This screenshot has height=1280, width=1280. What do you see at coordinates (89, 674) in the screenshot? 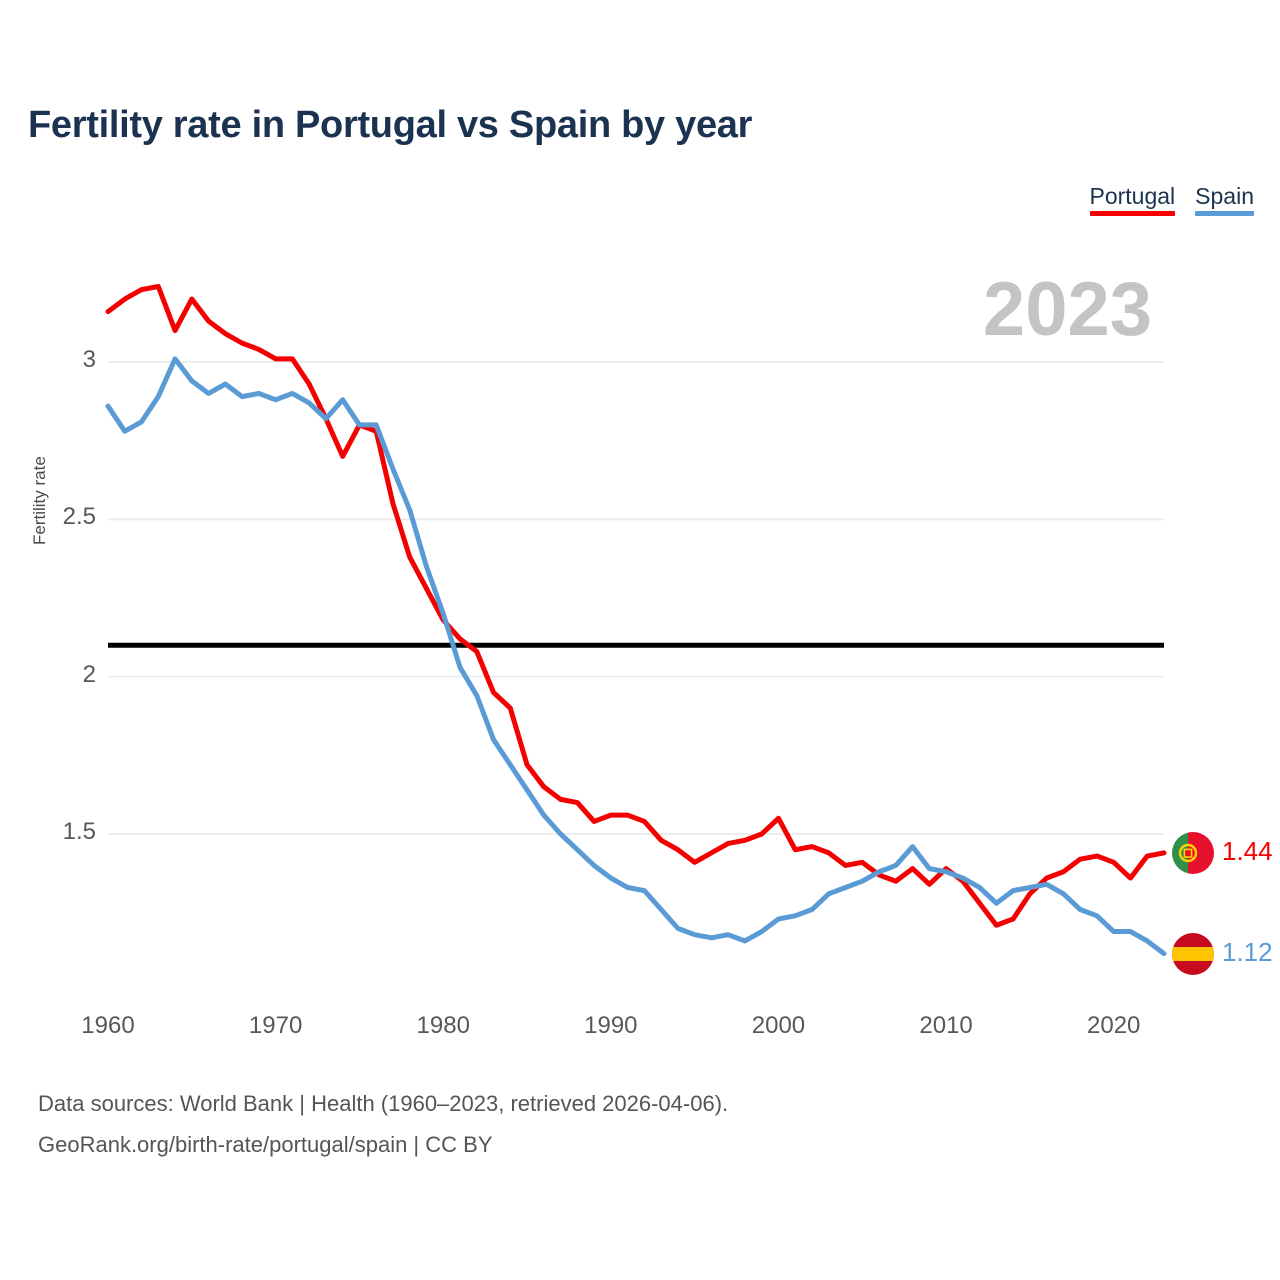
I see `y-axis-tick-label: 2` at bounding box center [89, 674].